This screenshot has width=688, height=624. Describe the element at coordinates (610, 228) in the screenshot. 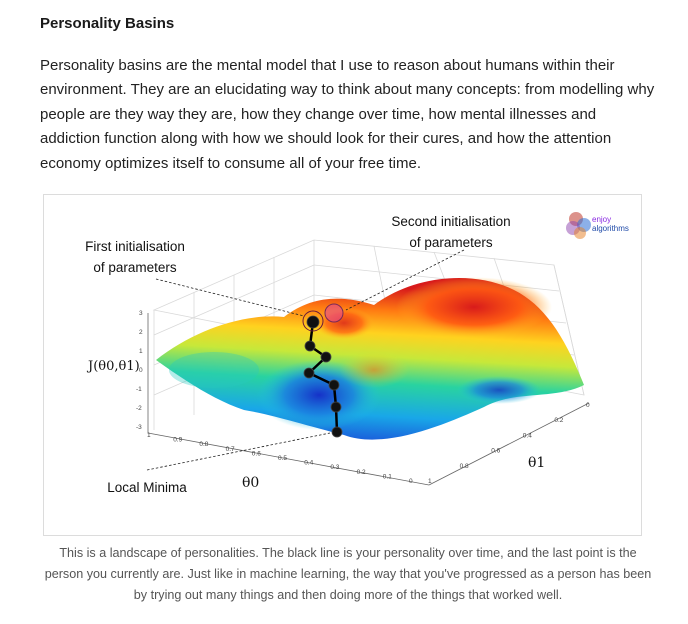

I see `svg-text: algorithms` at that location.